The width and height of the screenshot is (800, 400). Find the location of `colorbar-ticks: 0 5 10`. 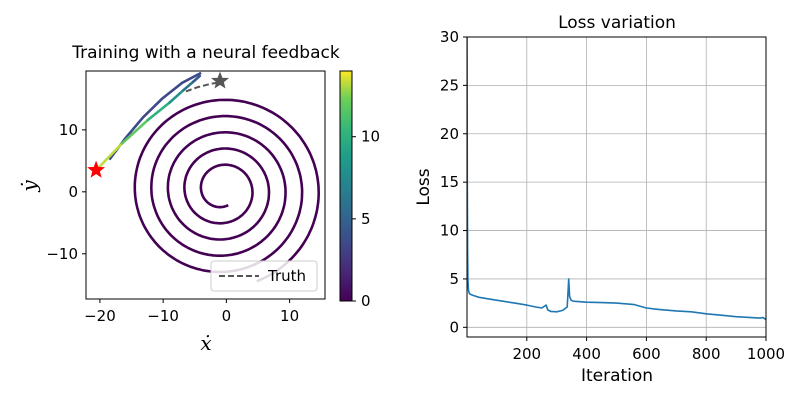

colorbar-ticks: 0 5 10 is located at coordinates (366, 219).